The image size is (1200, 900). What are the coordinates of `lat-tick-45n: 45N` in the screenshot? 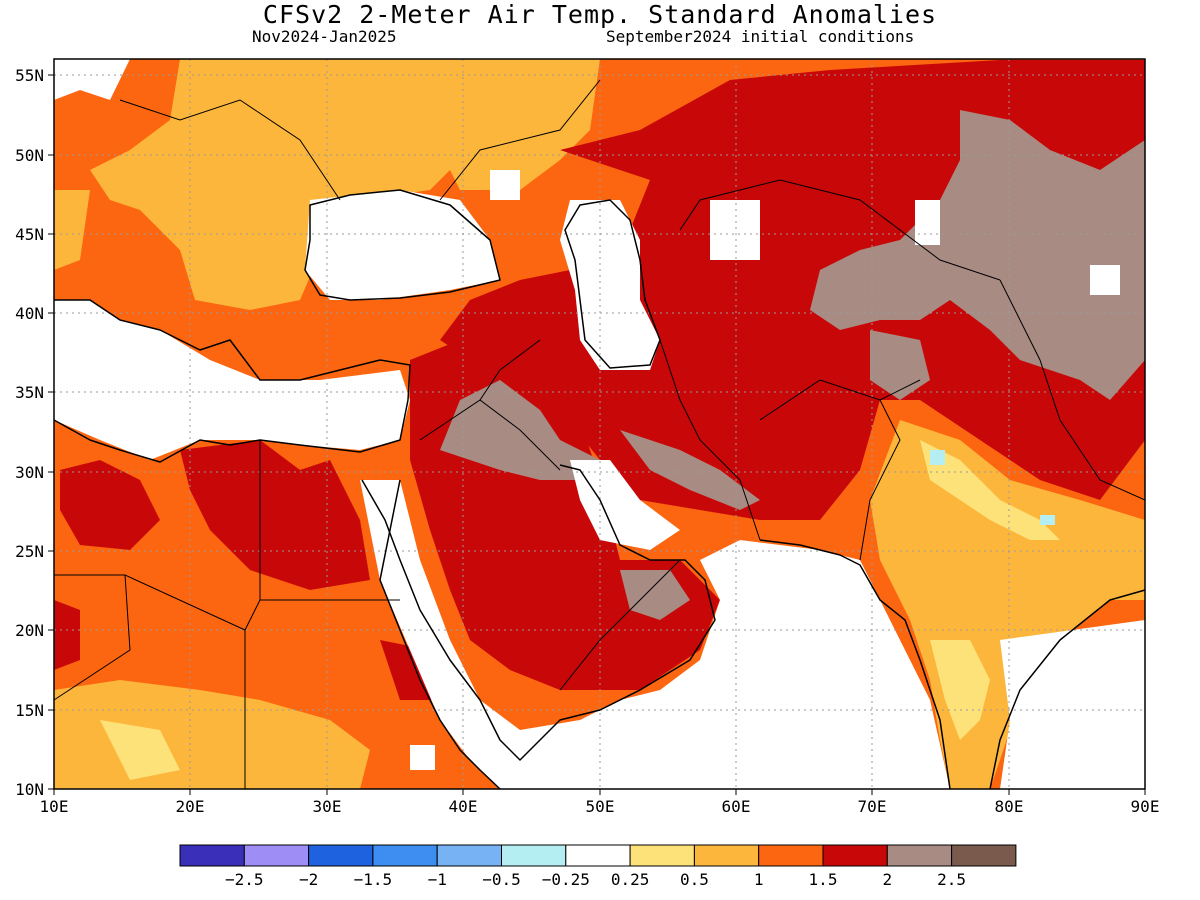 It's located at (29, 234).